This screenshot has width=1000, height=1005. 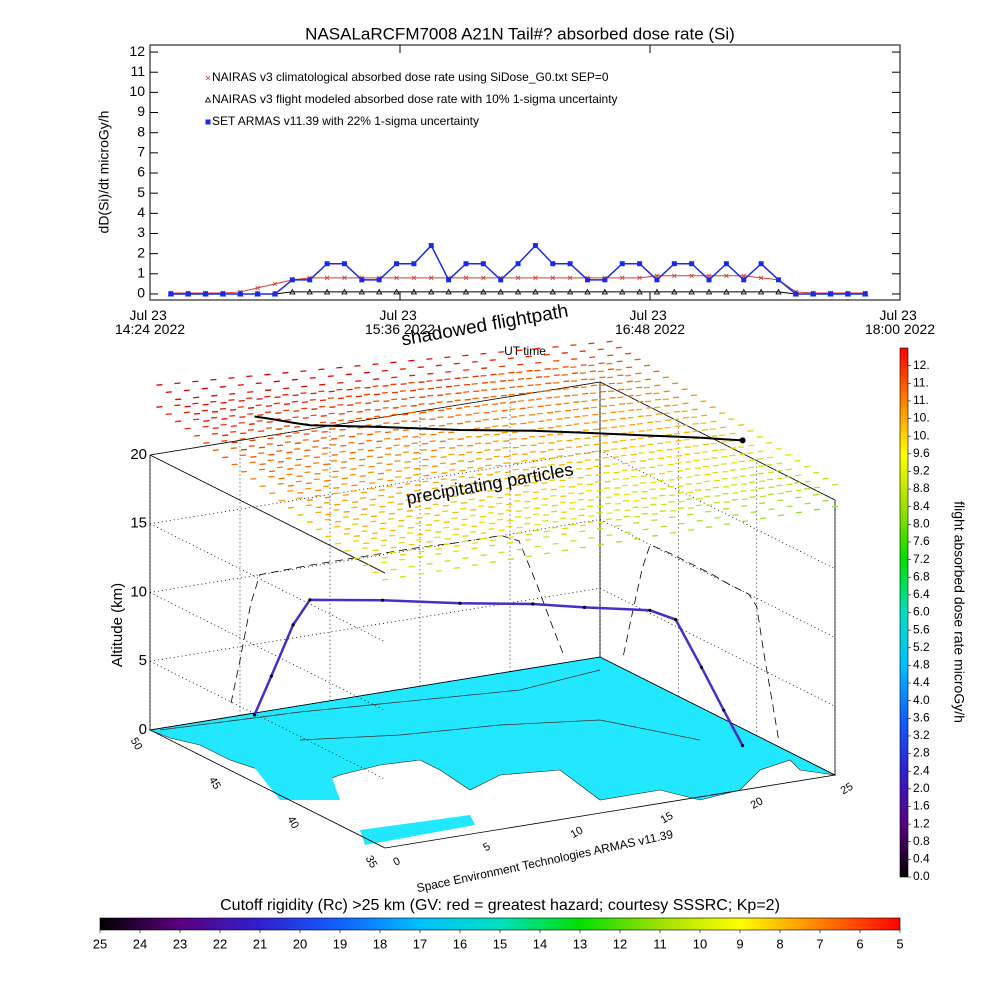 What do you see at coordinates (136, 744) in the screenshot?
I see `y-tick-label: 50` at bounding box center [136, 744].